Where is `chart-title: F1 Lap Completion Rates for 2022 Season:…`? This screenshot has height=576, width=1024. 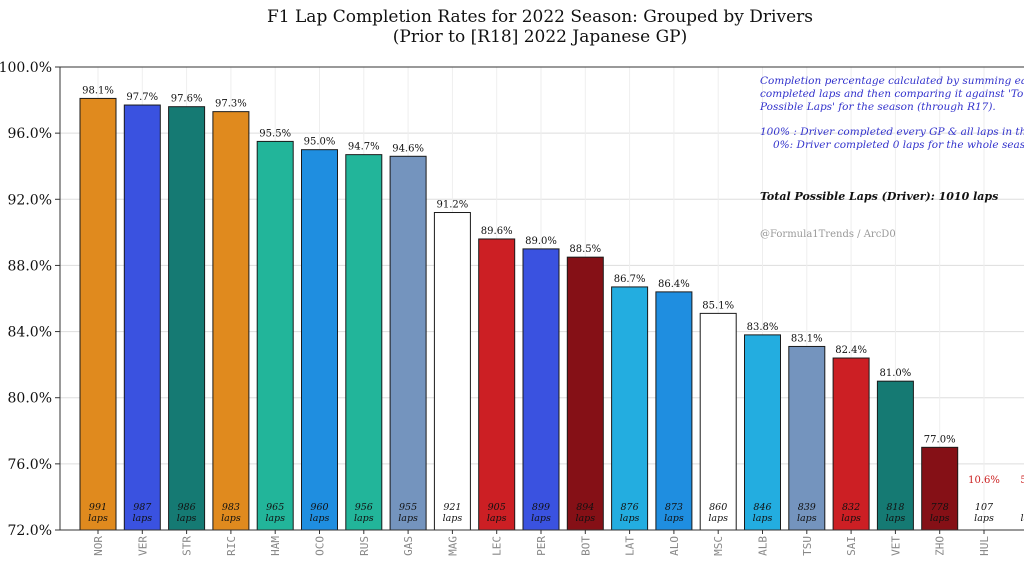
chart-title: F1 Lap Completion Rates for 2022 Season:… is located at coordinates (540, 17).